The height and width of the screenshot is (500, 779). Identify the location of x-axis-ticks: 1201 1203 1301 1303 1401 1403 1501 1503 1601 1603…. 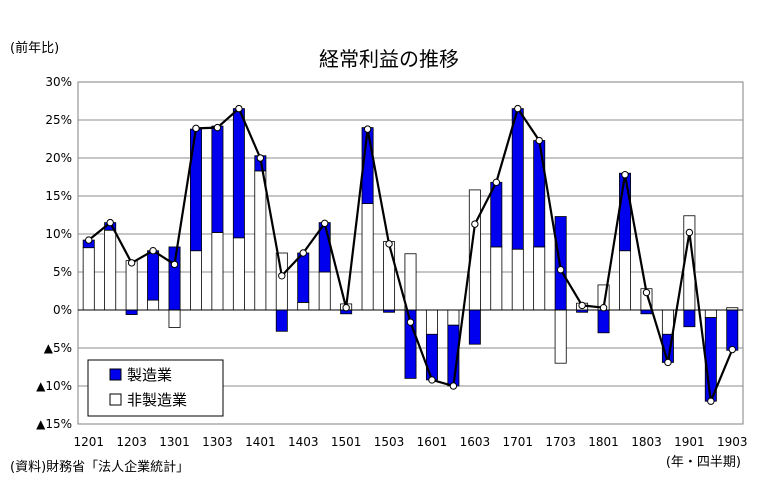
(410, 442).